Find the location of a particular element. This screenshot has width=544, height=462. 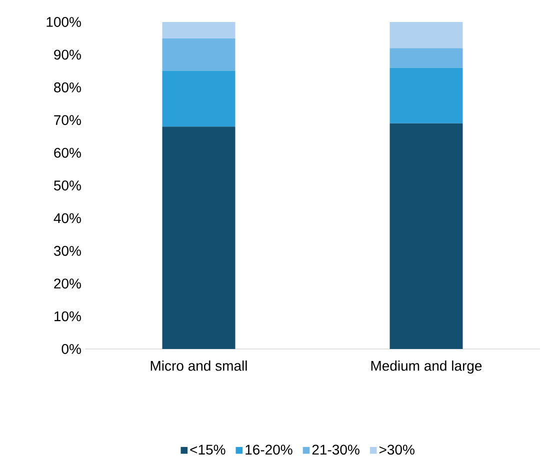

y-tick-label: 80% is located at coordinates (67, 87).